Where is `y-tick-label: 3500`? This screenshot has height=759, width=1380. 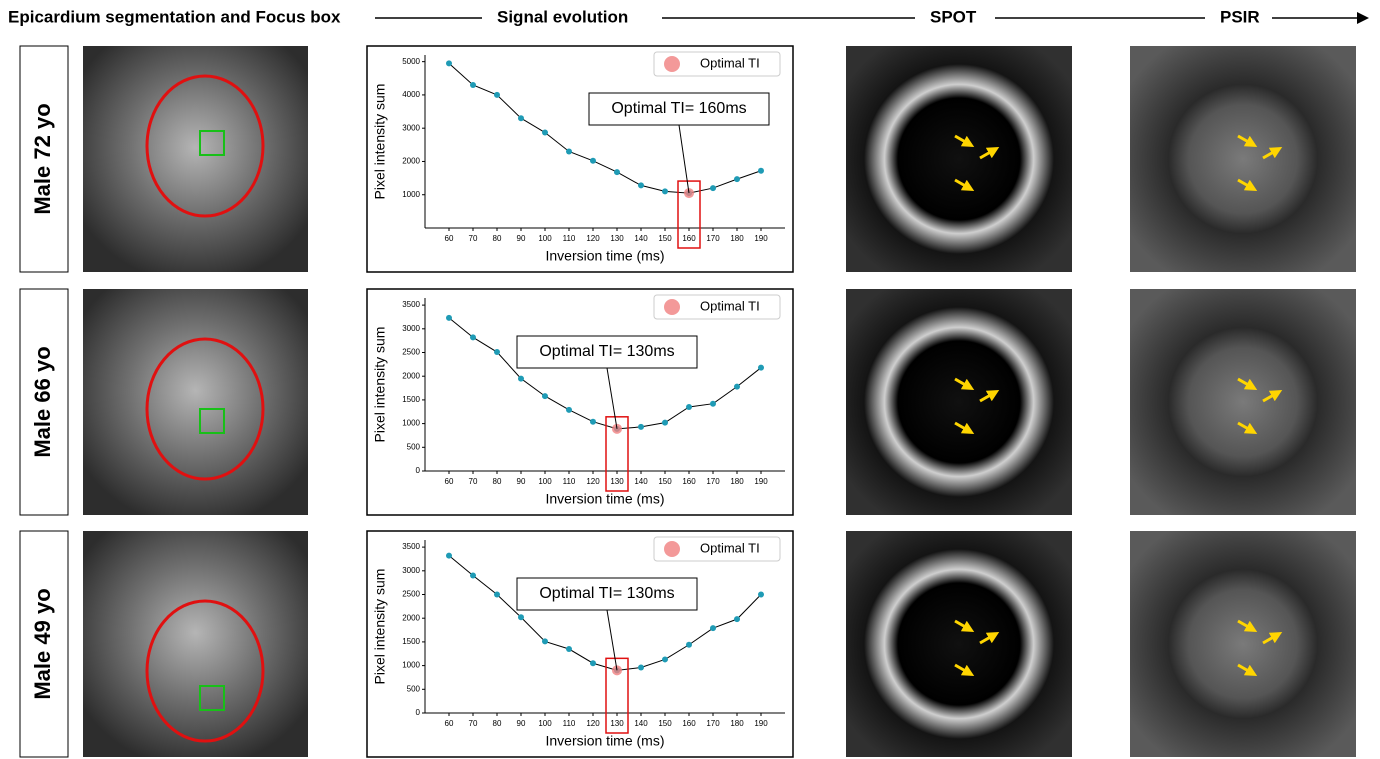
y-tick-label: 3500 is located at coordinates (411, 546).